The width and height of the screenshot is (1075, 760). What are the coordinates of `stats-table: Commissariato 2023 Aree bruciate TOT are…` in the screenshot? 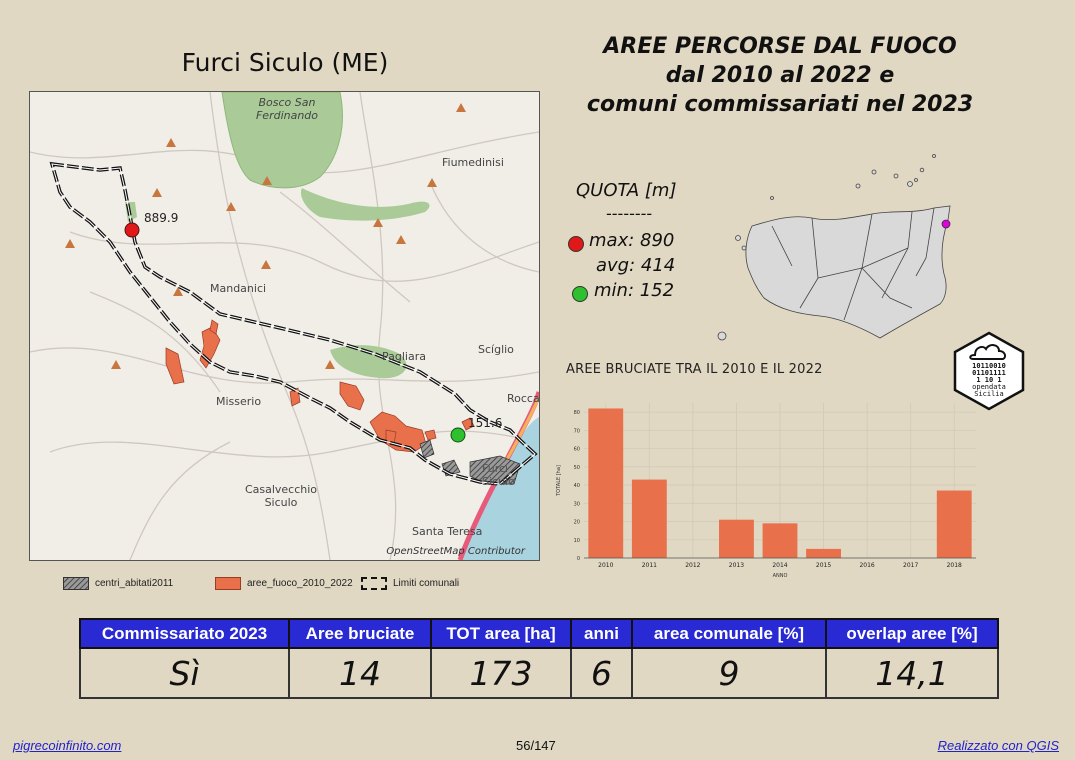 It's located at (539, 658).